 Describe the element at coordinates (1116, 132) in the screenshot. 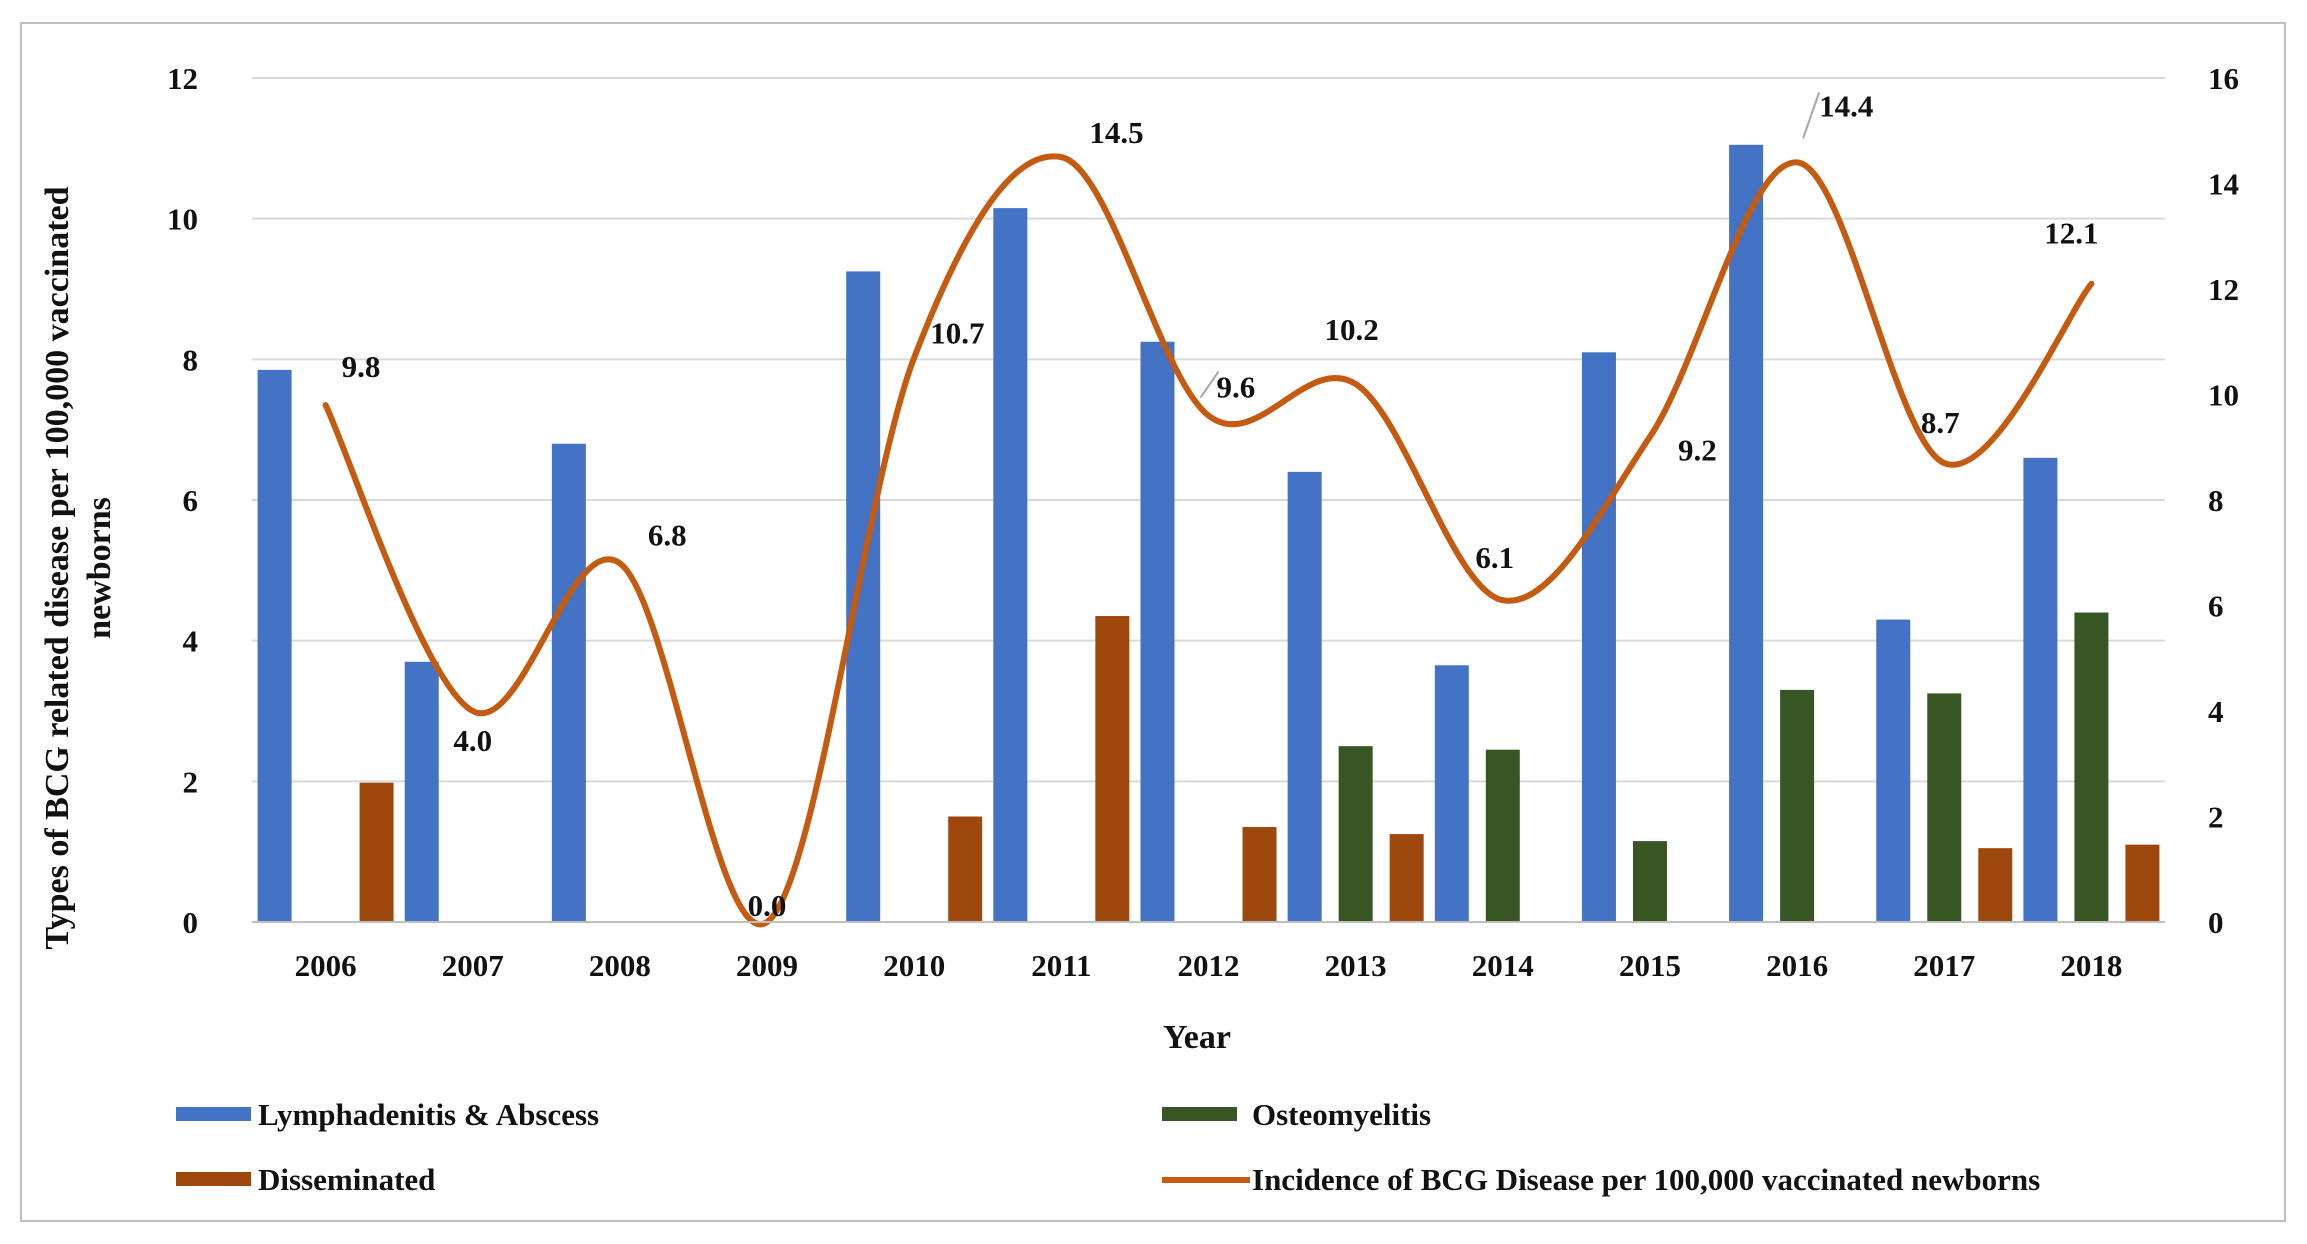

I see `data-label-2011: 14.5` at that location.